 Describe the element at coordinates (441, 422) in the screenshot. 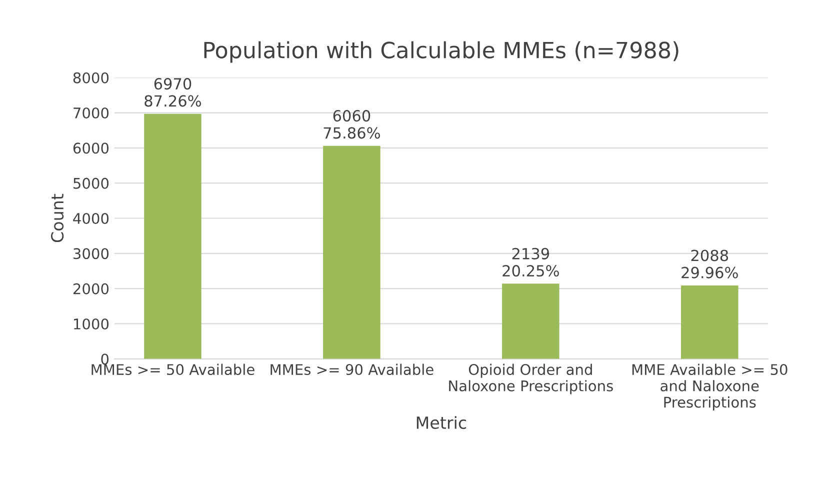

I see `x-axis-title: Metric` at that location.